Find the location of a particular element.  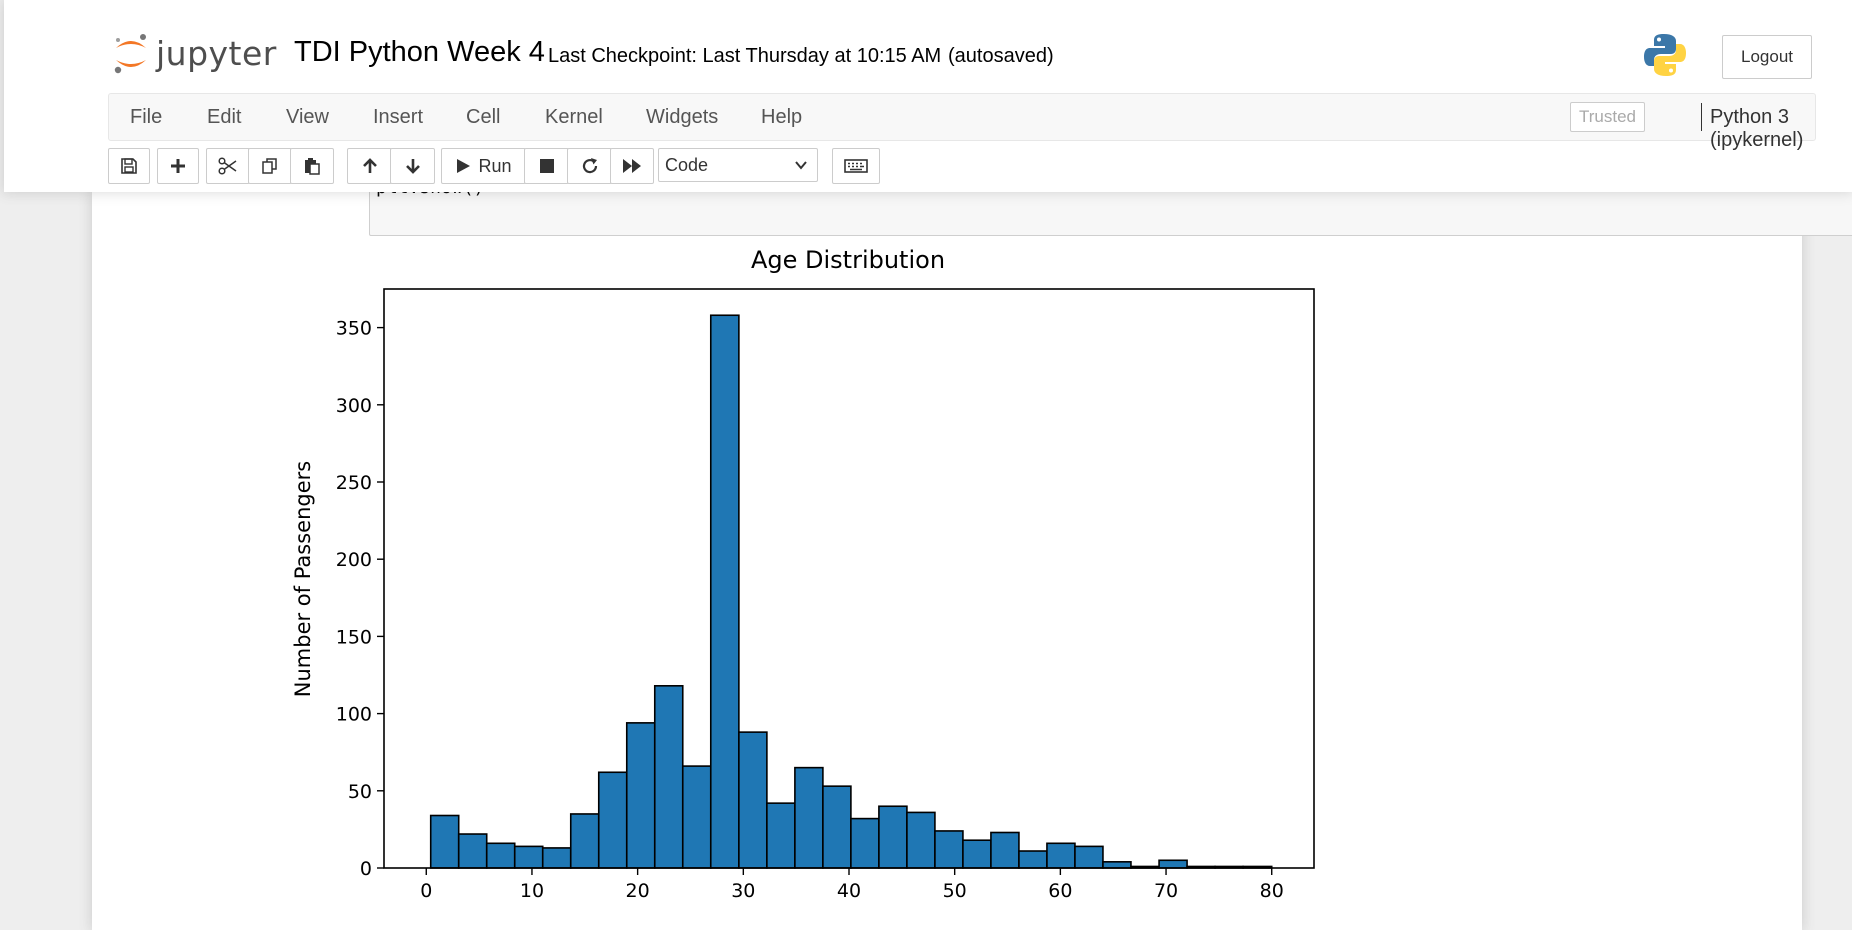

jupyter-logo: jupyter is located at coordinates (194, 53).